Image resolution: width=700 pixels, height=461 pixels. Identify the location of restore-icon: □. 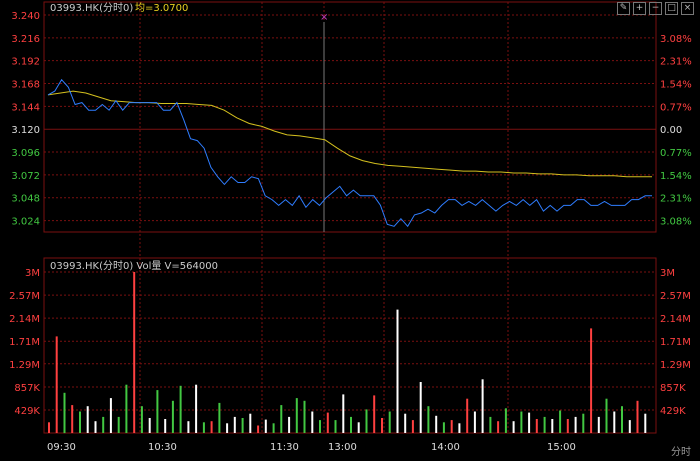
(671, 8).